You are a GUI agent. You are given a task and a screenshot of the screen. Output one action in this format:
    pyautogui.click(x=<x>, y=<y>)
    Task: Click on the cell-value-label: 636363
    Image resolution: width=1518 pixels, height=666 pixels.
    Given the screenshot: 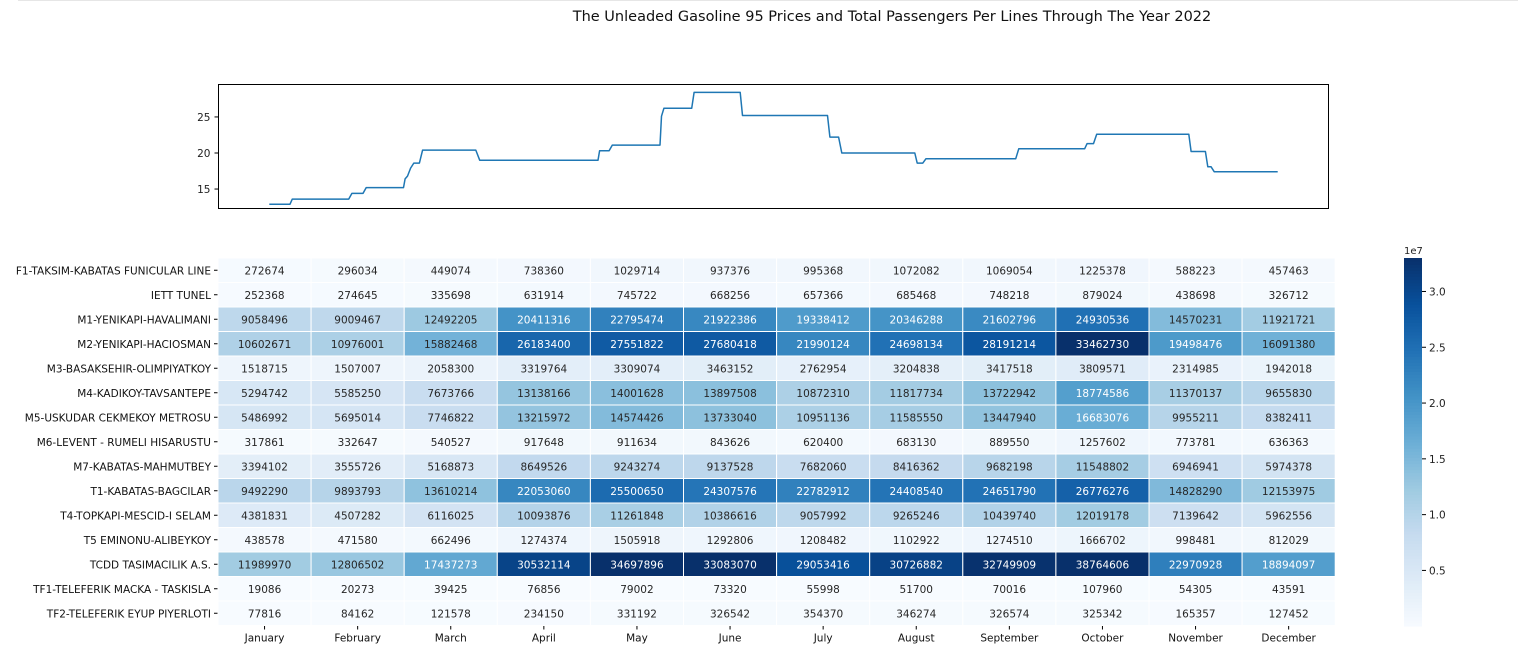 What is the action you would take?
    pyautogui.click(x=1289, y=443)
    